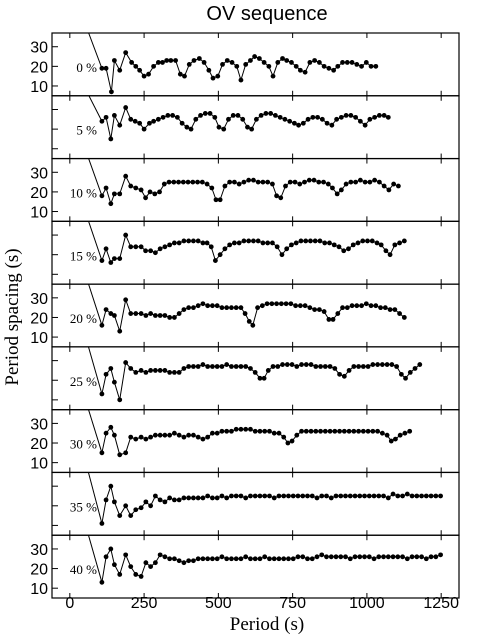  I want to click on panel-label: 30 %, so click(83, 444).